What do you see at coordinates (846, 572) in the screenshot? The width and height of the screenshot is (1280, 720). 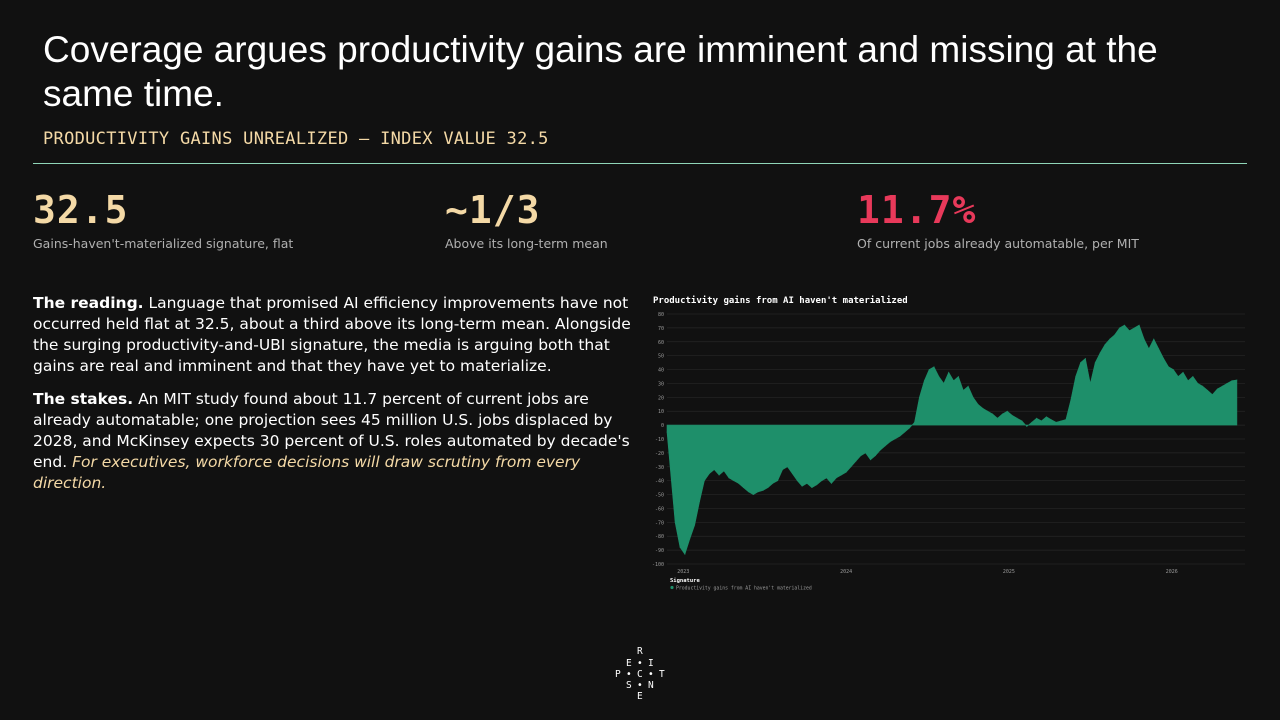 I see `x-tick-label: 2024` at bounding box center [846, 572].